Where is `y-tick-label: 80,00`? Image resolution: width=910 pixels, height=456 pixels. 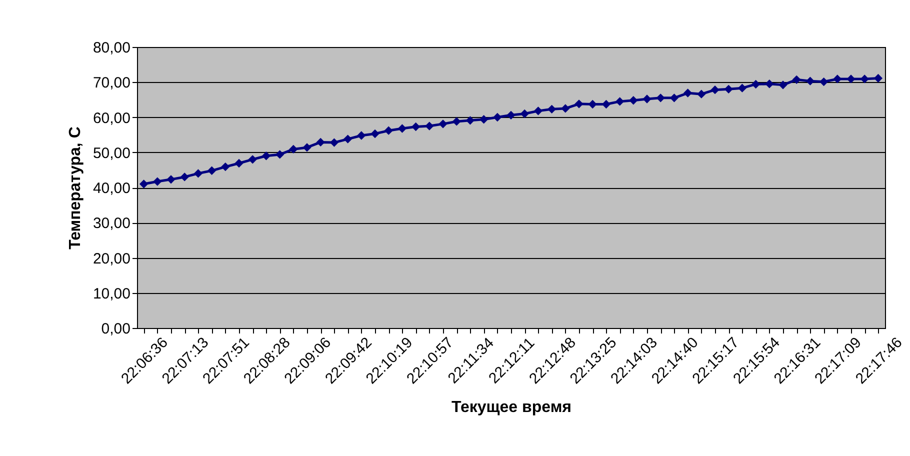 y-tick-label: 80,00 is located at coordinates (111, 48).